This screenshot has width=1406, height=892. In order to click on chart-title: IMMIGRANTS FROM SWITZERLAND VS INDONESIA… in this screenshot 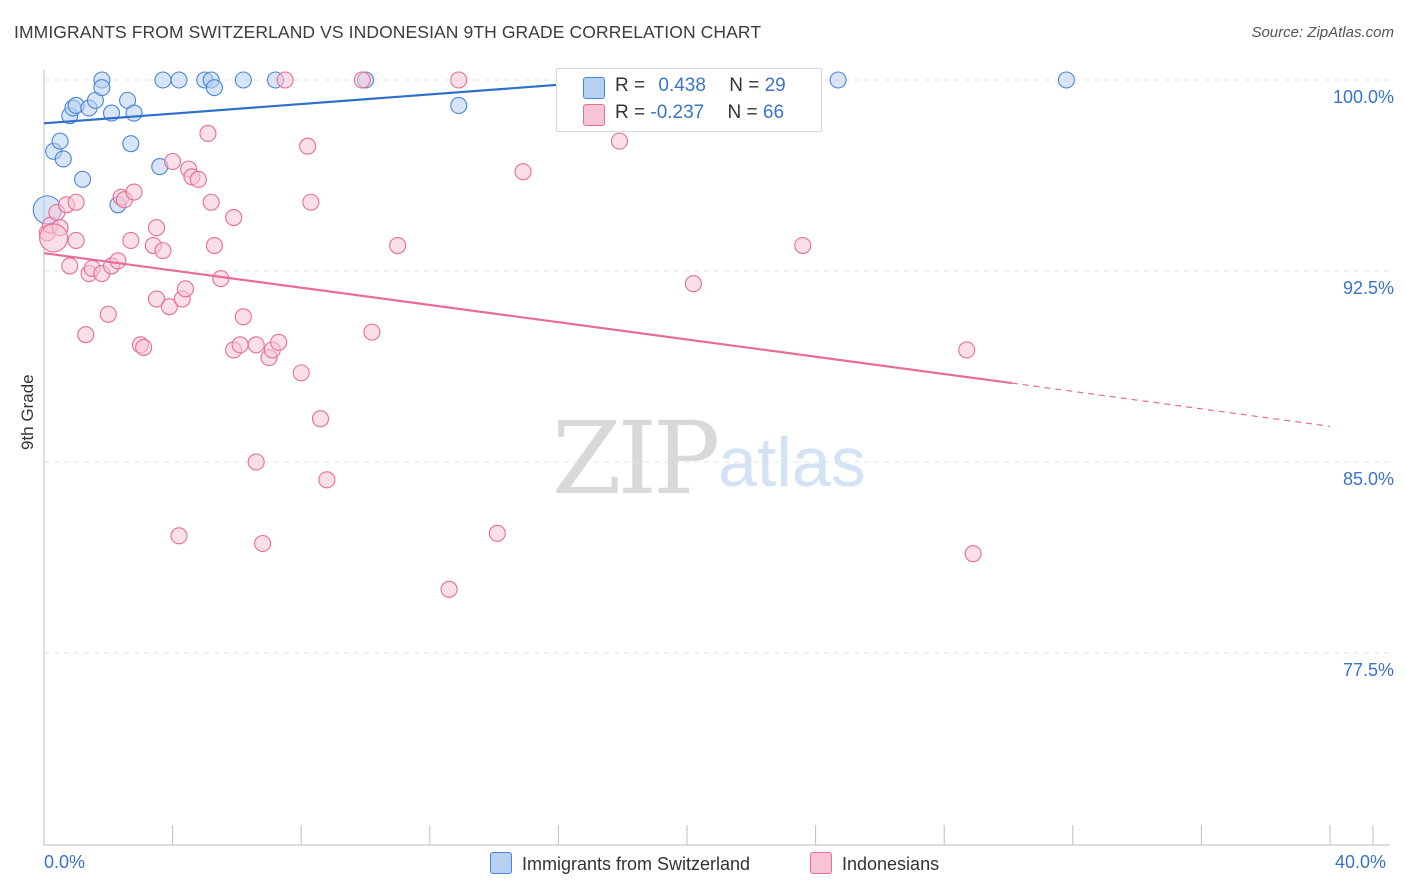, I will do `click(388, 32)`.